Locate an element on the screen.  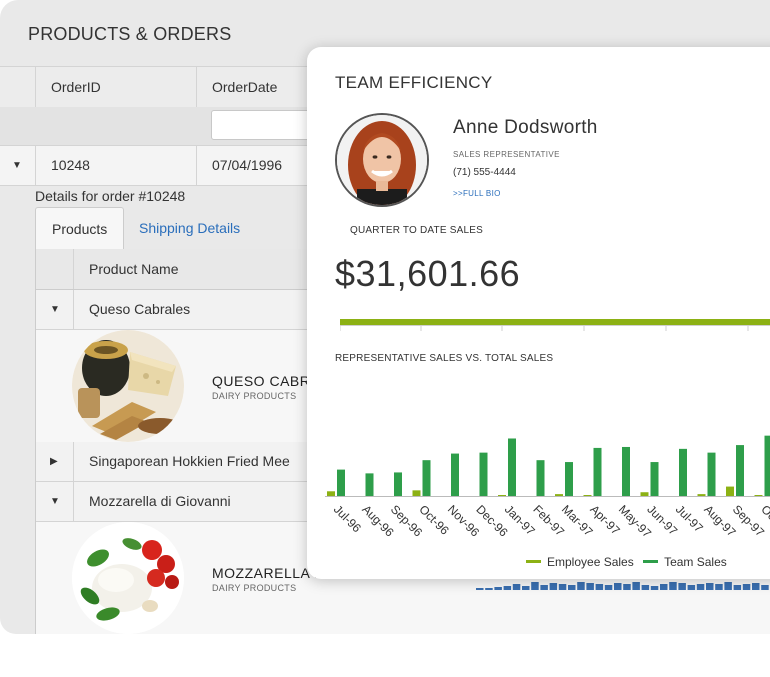
tab-shipping-details: Shipping Details is located at coordinates (190, 228).